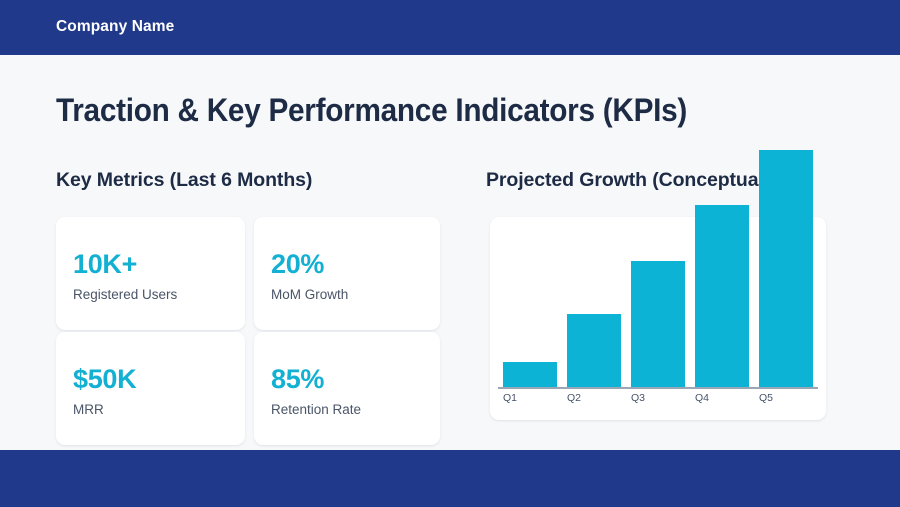 This screenshot has height=507, width=900. What do you see at coordinates (786, 268) in the screenshot?
I see `bar-q5` at bounding box center [786, 268].